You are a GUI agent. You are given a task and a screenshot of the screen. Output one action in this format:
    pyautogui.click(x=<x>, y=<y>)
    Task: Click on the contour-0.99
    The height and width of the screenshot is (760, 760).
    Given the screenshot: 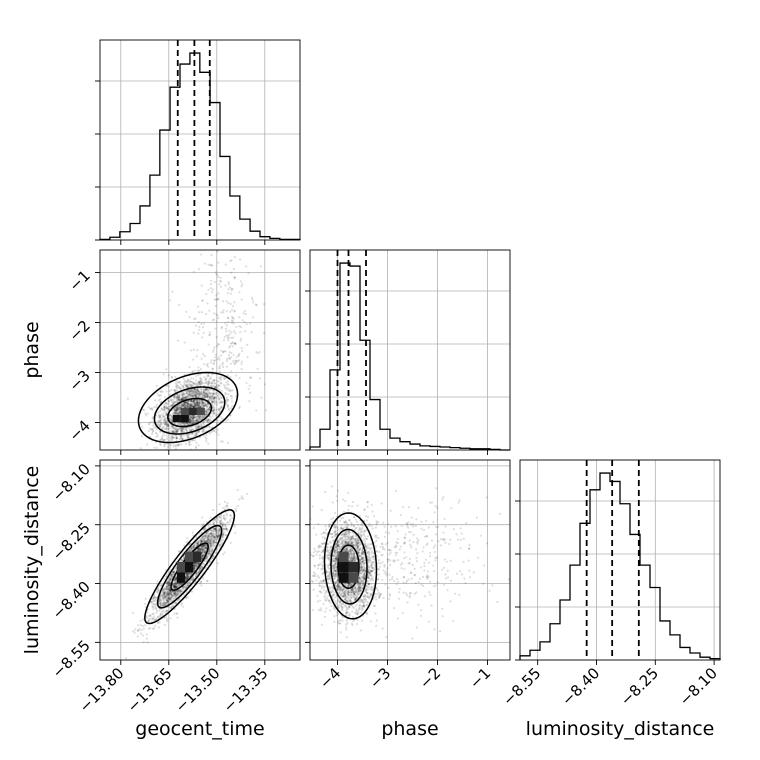 What is the action you would take?
    pyautogui.click(x=188, y=407)
    